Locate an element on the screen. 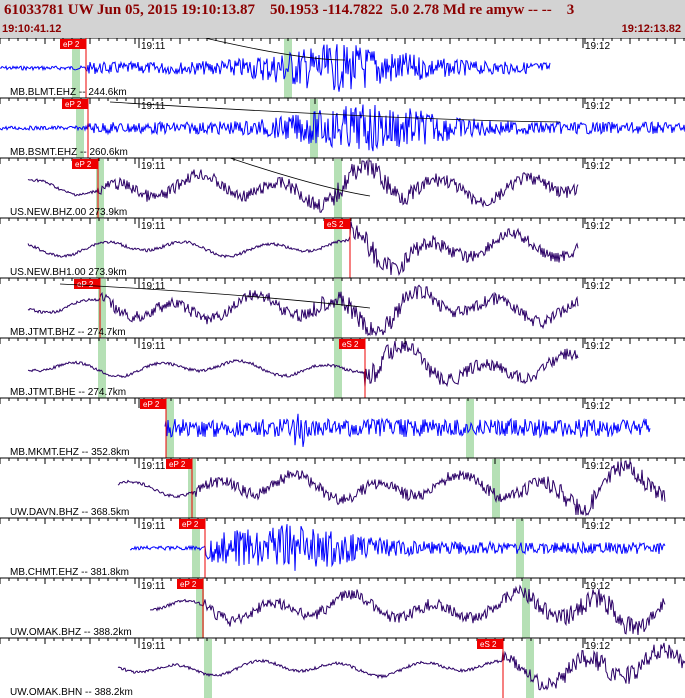  trace-row: 19:11 19:12 eP 2 US.NEW.BHZ.00 273.9km is located at coordinates (342, 187).